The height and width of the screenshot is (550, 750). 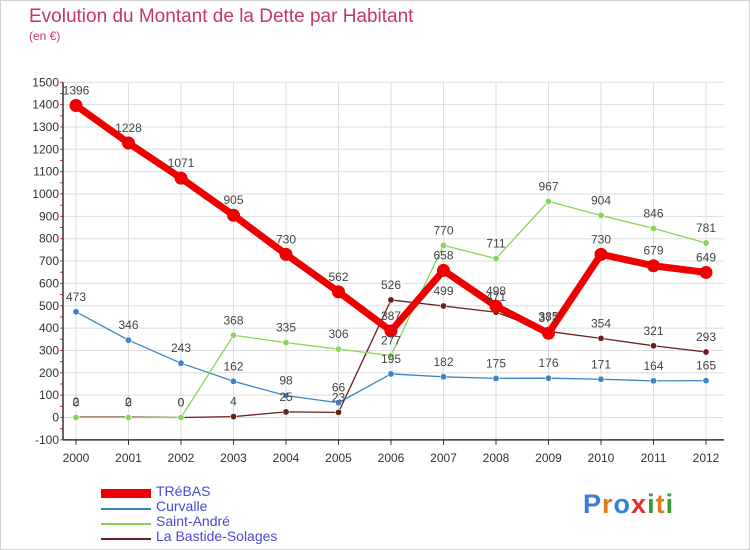 I want to click on data-label: 25, so click(x=286, y=397).